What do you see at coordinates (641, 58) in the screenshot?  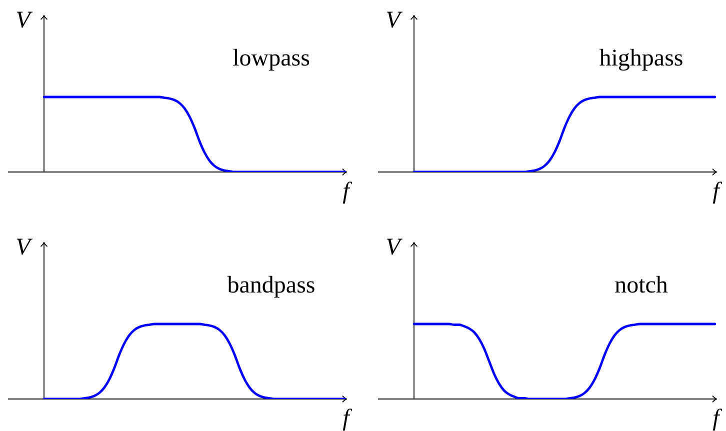 I see `chart-title: highpass` at bounding box center [641, 58].